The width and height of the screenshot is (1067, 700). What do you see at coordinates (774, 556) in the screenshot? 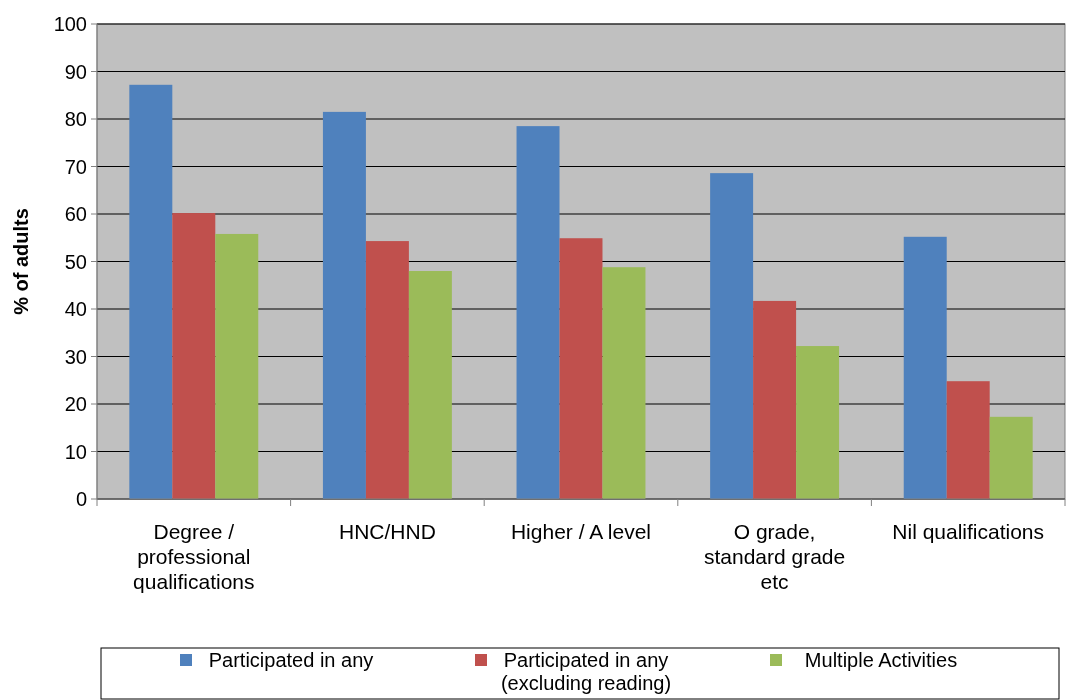
I see `x-tick-label: O grade, standard grade etc` at bounding box center [774, 556].